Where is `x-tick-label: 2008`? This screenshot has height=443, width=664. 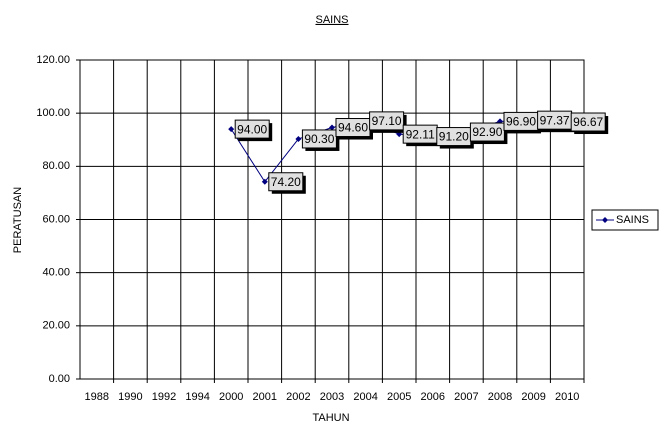
x-tick-label: 2008 is located at coordinates (500, 397).